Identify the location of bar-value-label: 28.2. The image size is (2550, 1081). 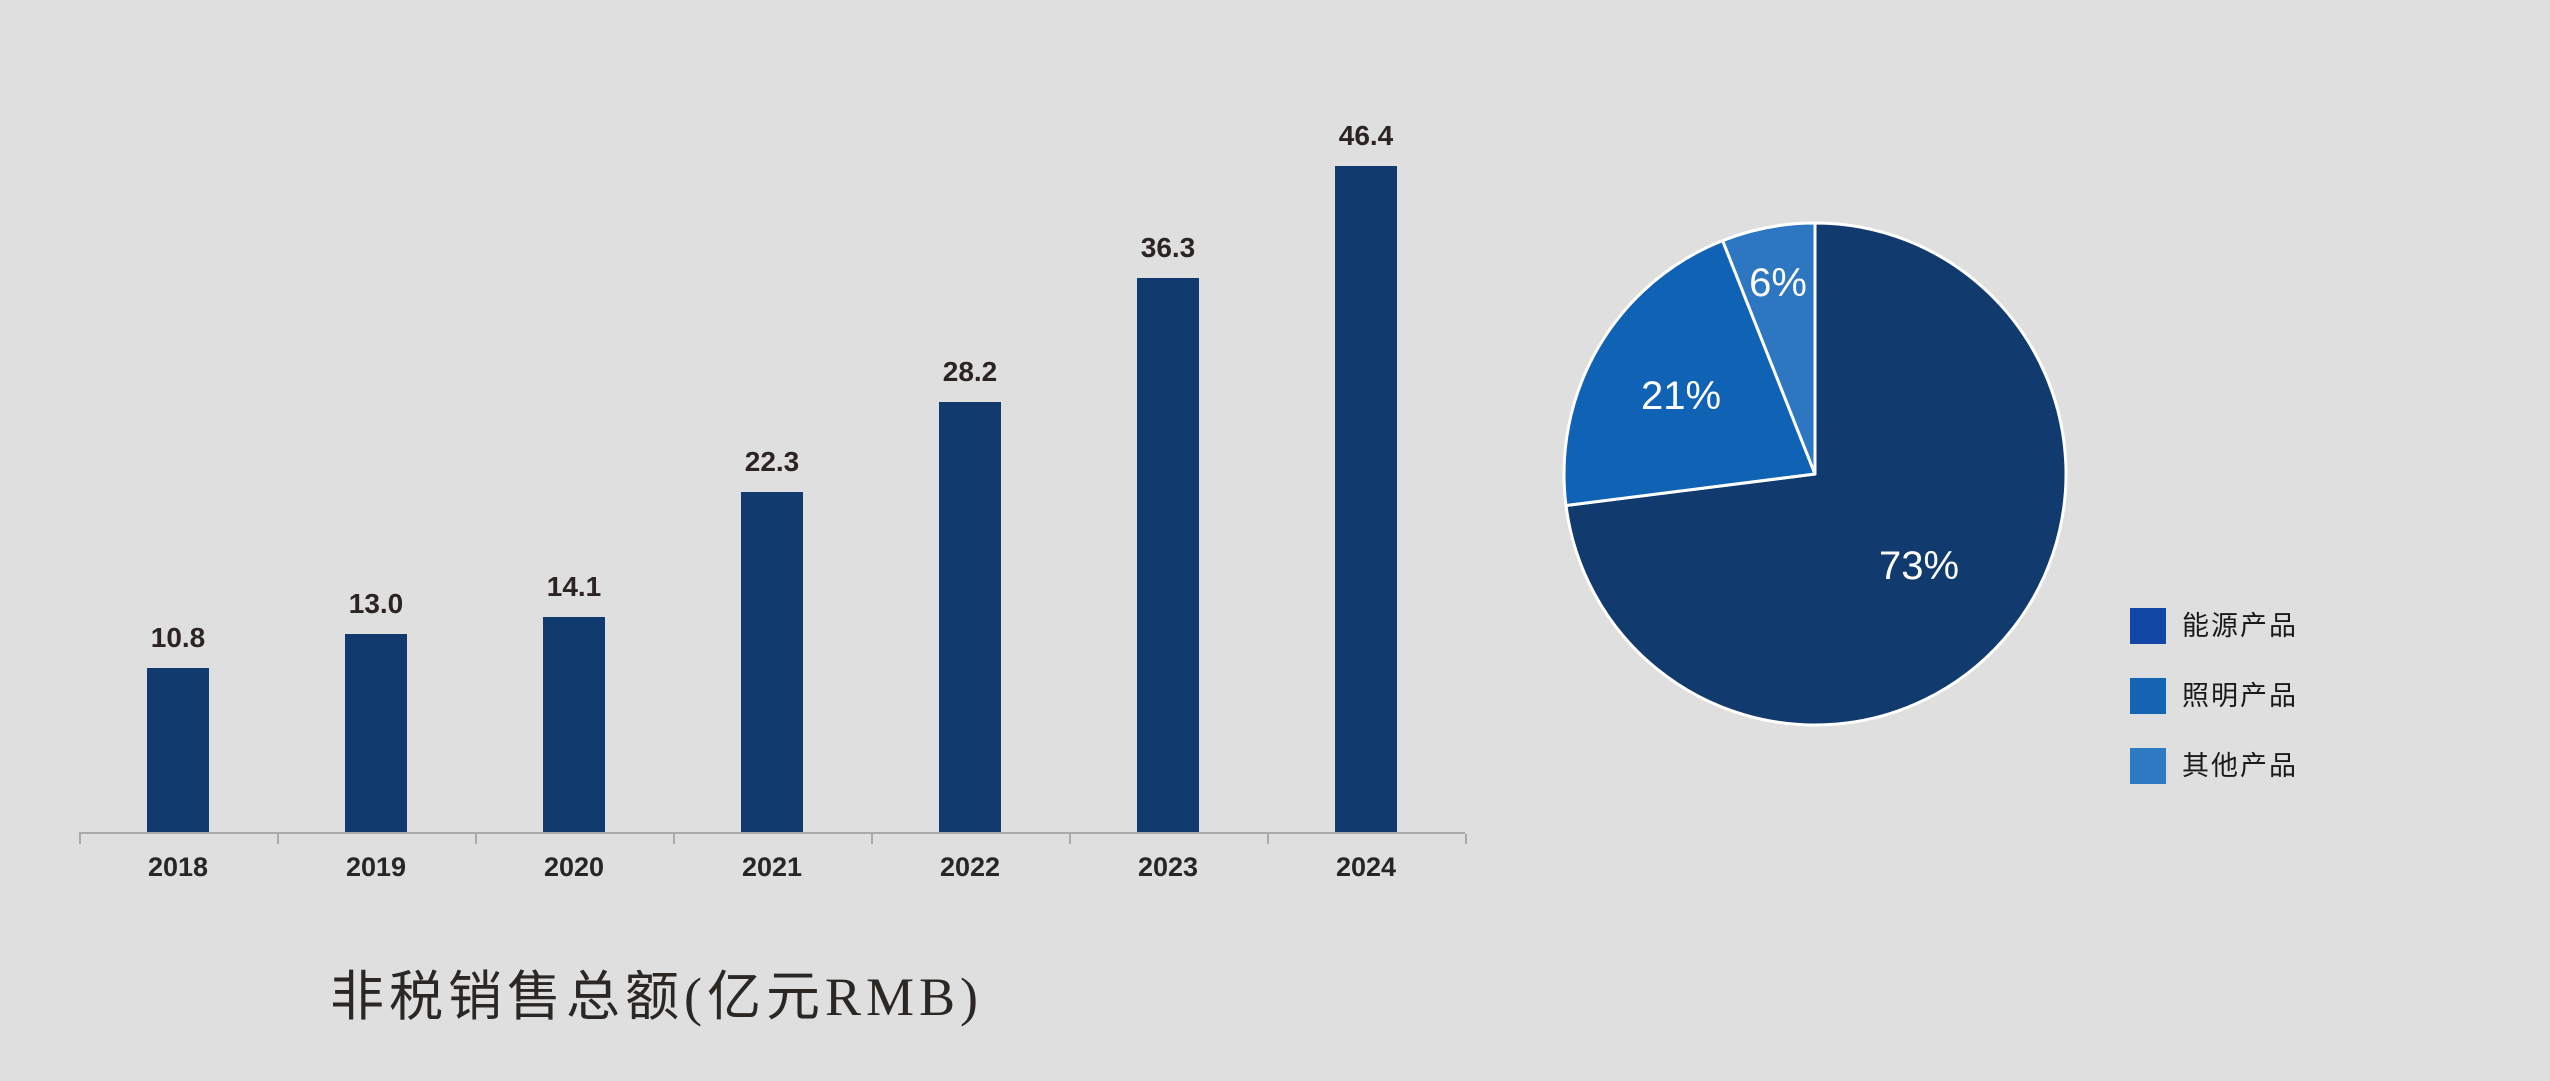
(970, 371).